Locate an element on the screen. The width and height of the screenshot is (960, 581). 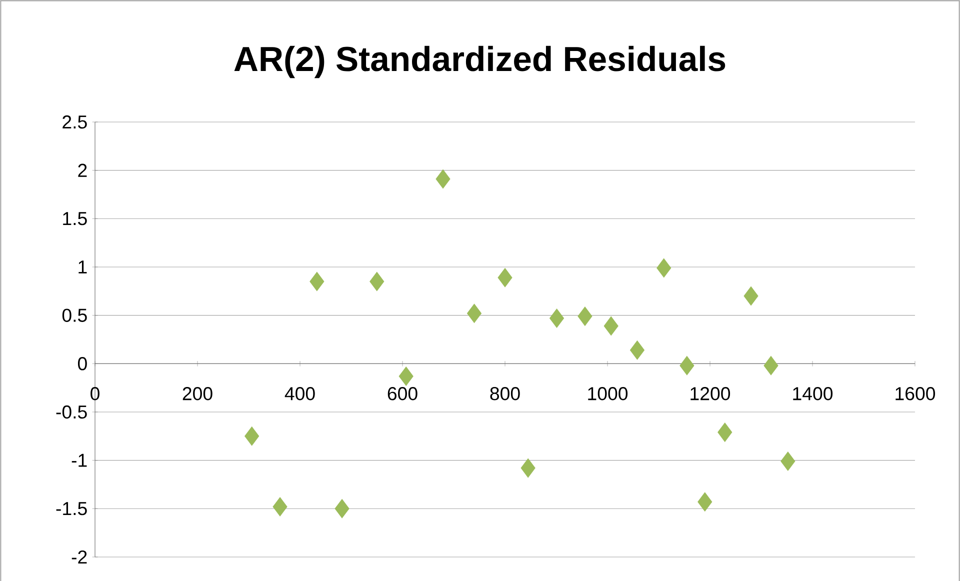
y-tick-label: 2 is located at coordinates (82, 170).